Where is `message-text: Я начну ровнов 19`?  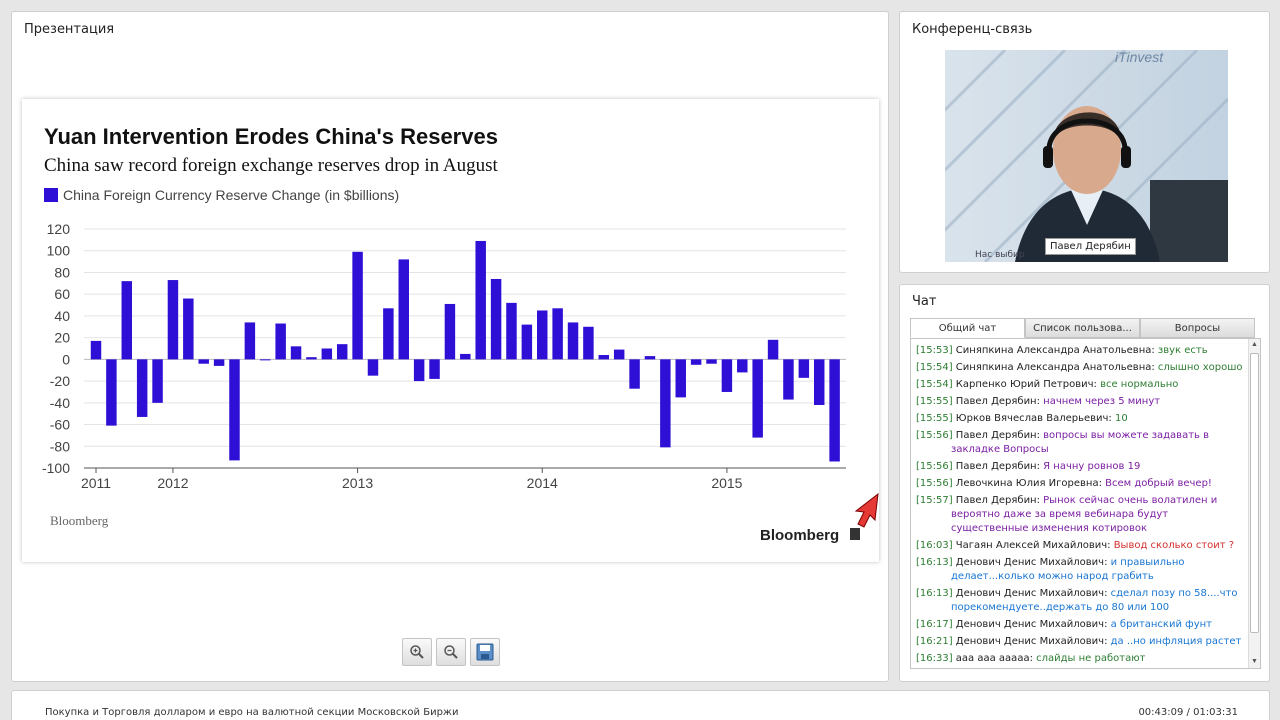
message-text: Я начну ровнов 19 is located at coordinates (1092, 466).